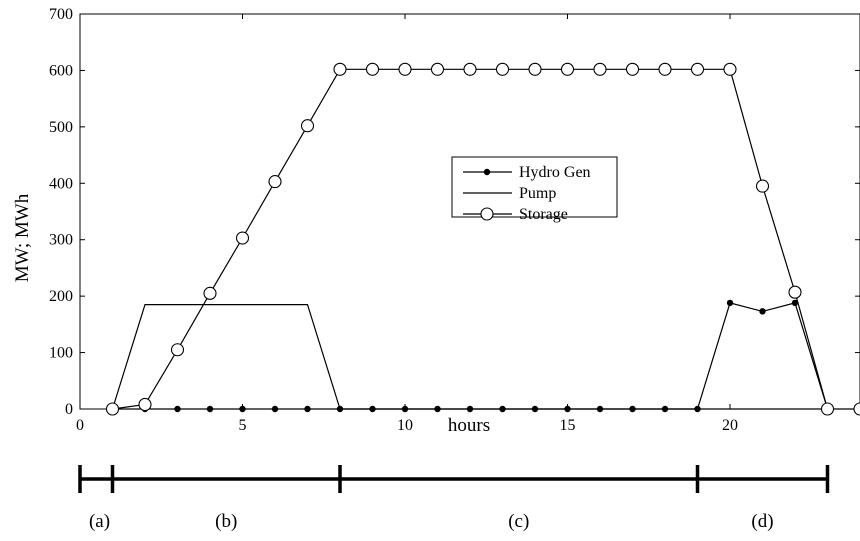  Describe the element at coordinates (61, 296) in the screenshot. I see `y-tick-label: 200` at that location.